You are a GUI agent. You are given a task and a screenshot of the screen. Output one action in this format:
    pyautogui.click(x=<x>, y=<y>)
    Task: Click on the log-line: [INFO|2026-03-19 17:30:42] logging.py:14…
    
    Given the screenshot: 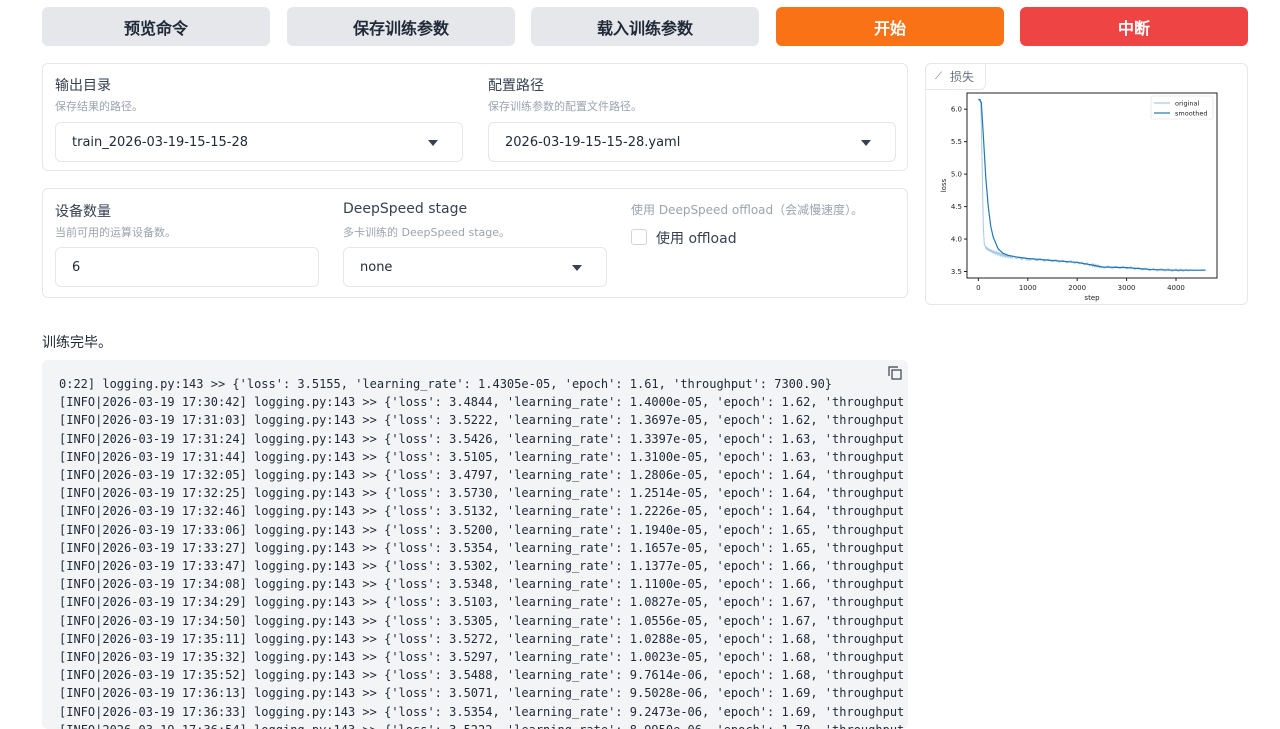 What is the action you would take?
    pyautogui.click(x=482, y=402)
    